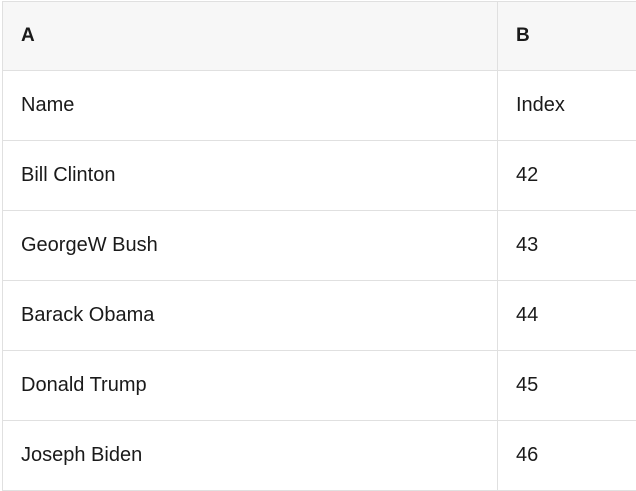  I want to click on table-row: Barack Obama 44, so click(319, 316).